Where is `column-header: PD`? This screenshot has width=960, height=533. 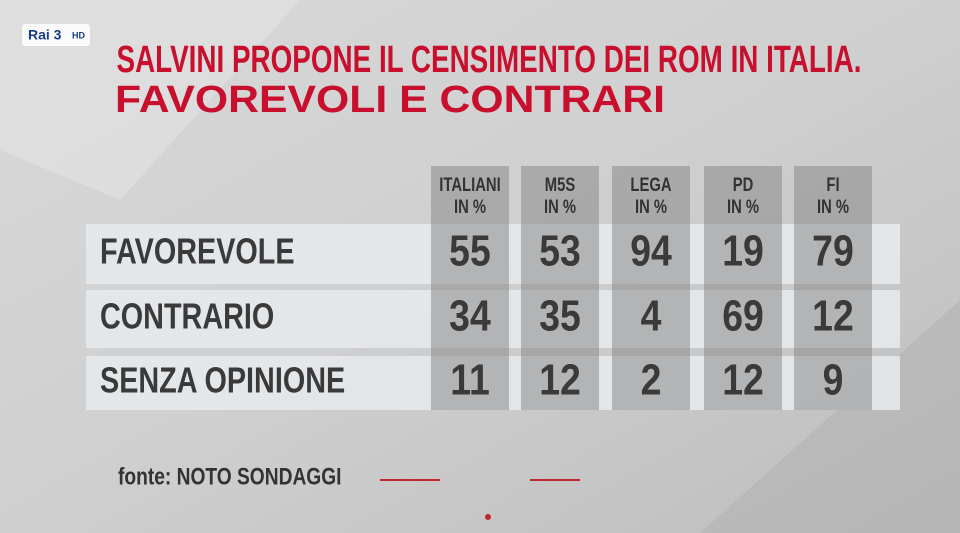 column-header: PD is located at coordinates (743, 184).